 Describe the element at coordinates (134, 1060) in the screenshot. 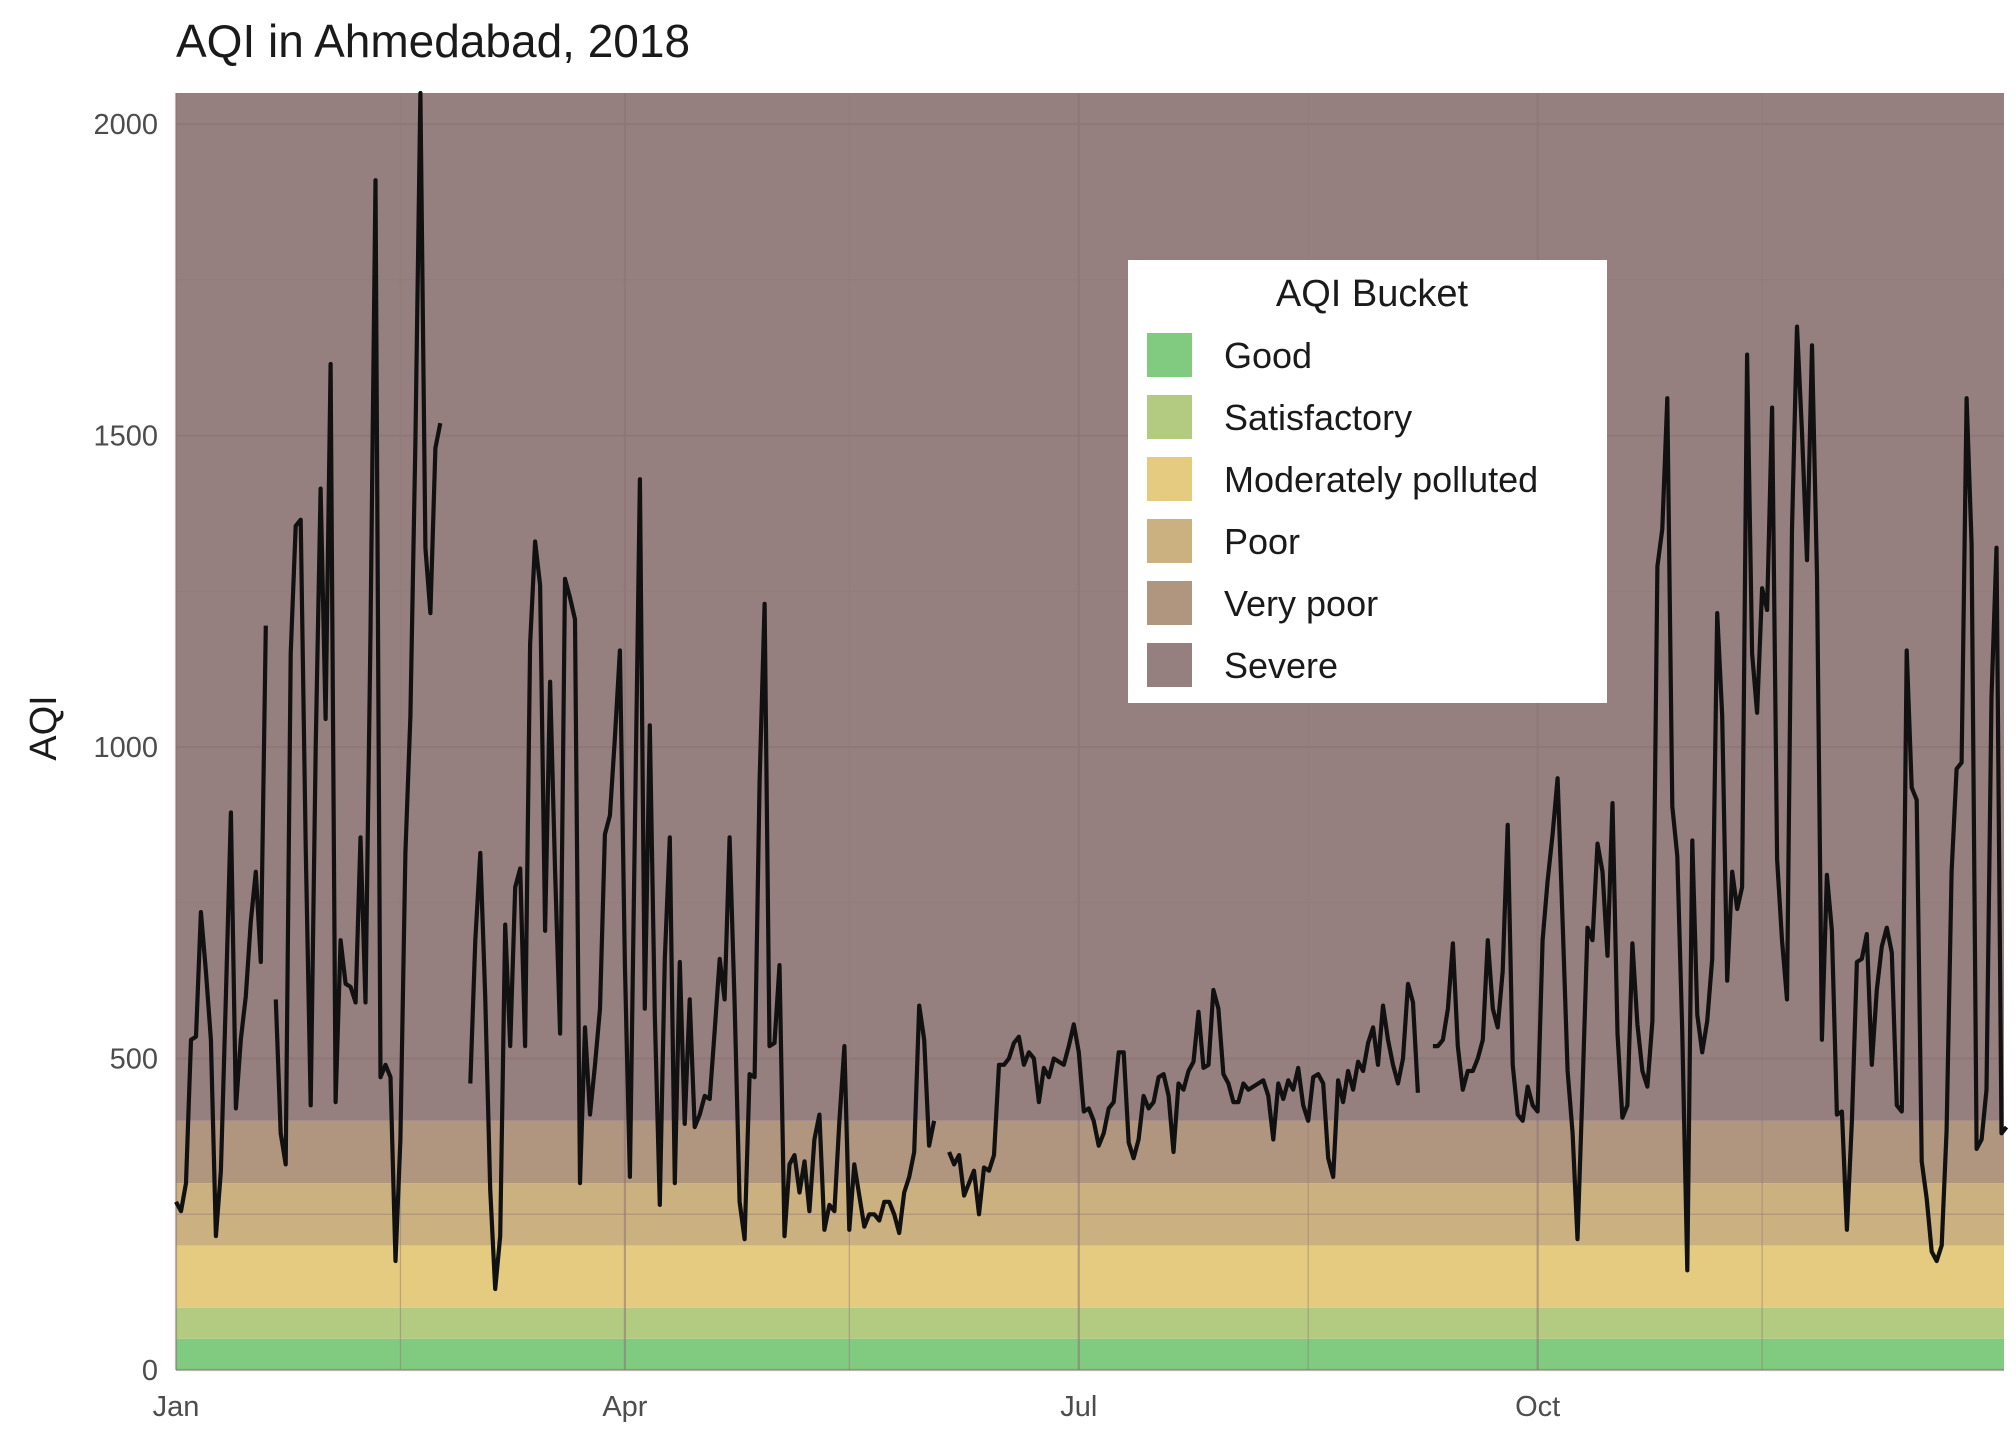

I see `y-tick-label: 500` at that location.